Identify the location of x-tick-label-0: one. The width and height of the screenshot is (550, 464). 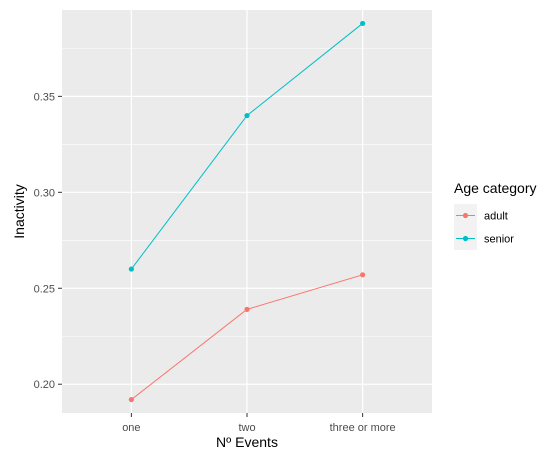
(131, 428).